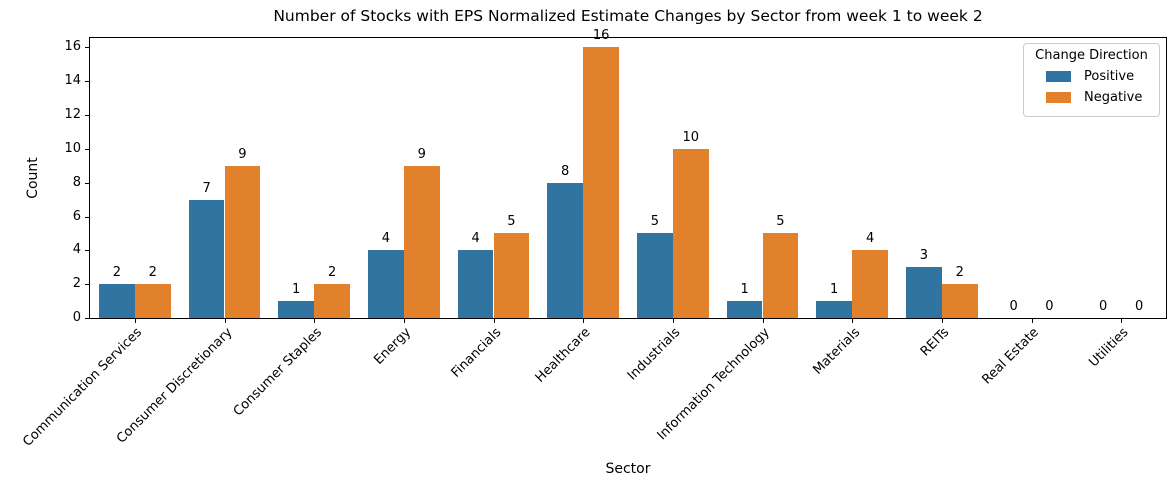  I want to click on x-tick-label: Financials, so click(476, 353).